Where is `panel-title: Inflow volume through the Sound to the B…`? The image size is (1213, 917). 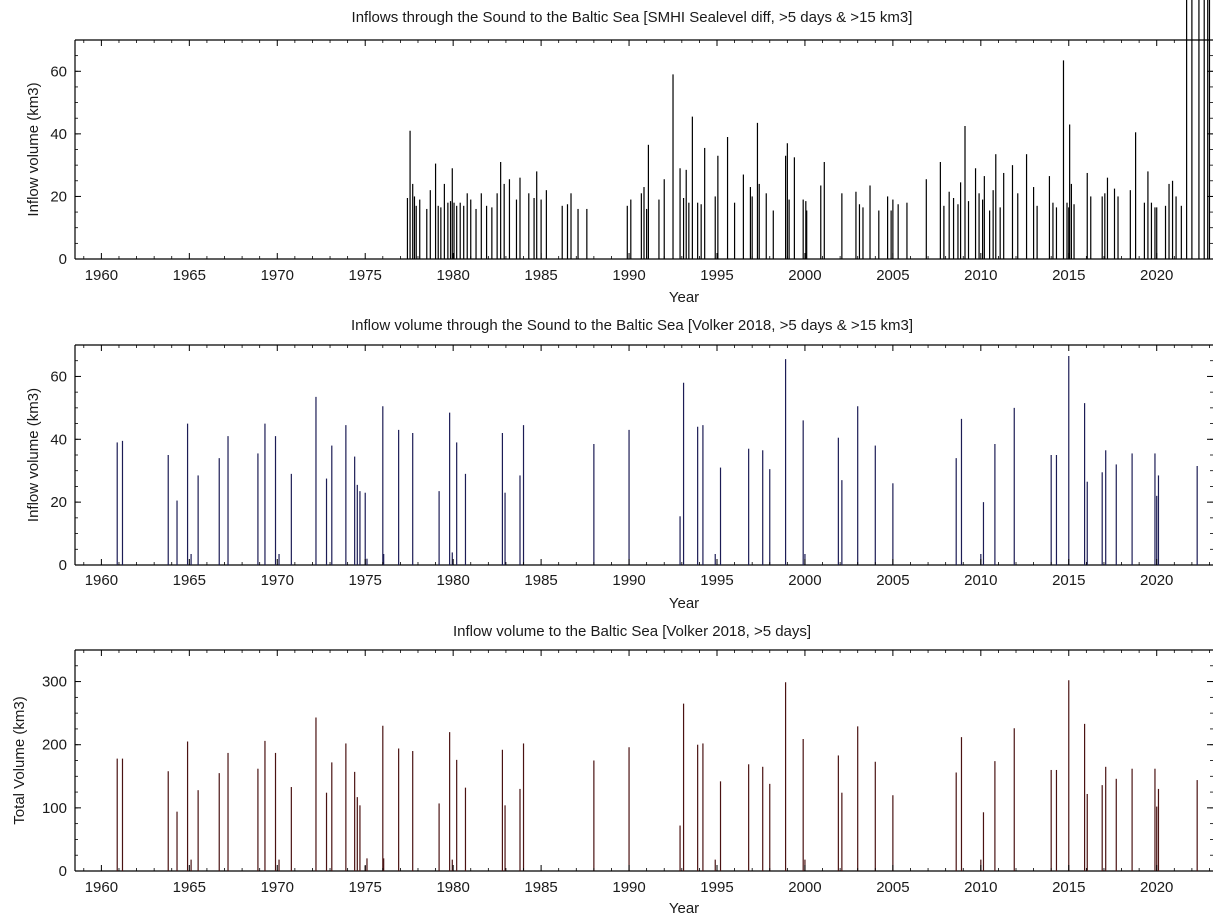 panel-title: Inflow volume through the Sound to the B… is located at coordinates (632, 325).